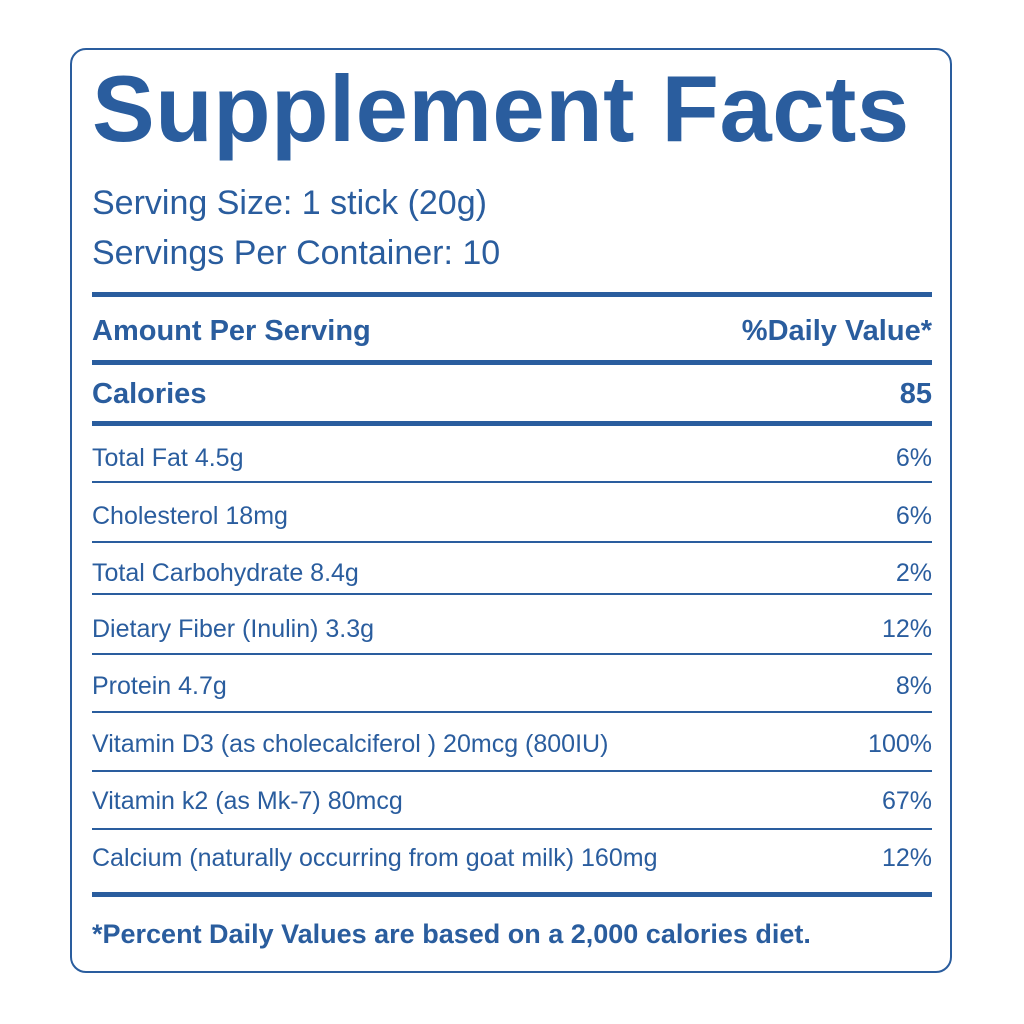 This screenshot has width=1024, height=1024. Describe the element at coordinates (512, 801) in the screenshot. I see `nutrient-row: Vitamin k2 (as Mk-7) 80mcg 67%` at that location.